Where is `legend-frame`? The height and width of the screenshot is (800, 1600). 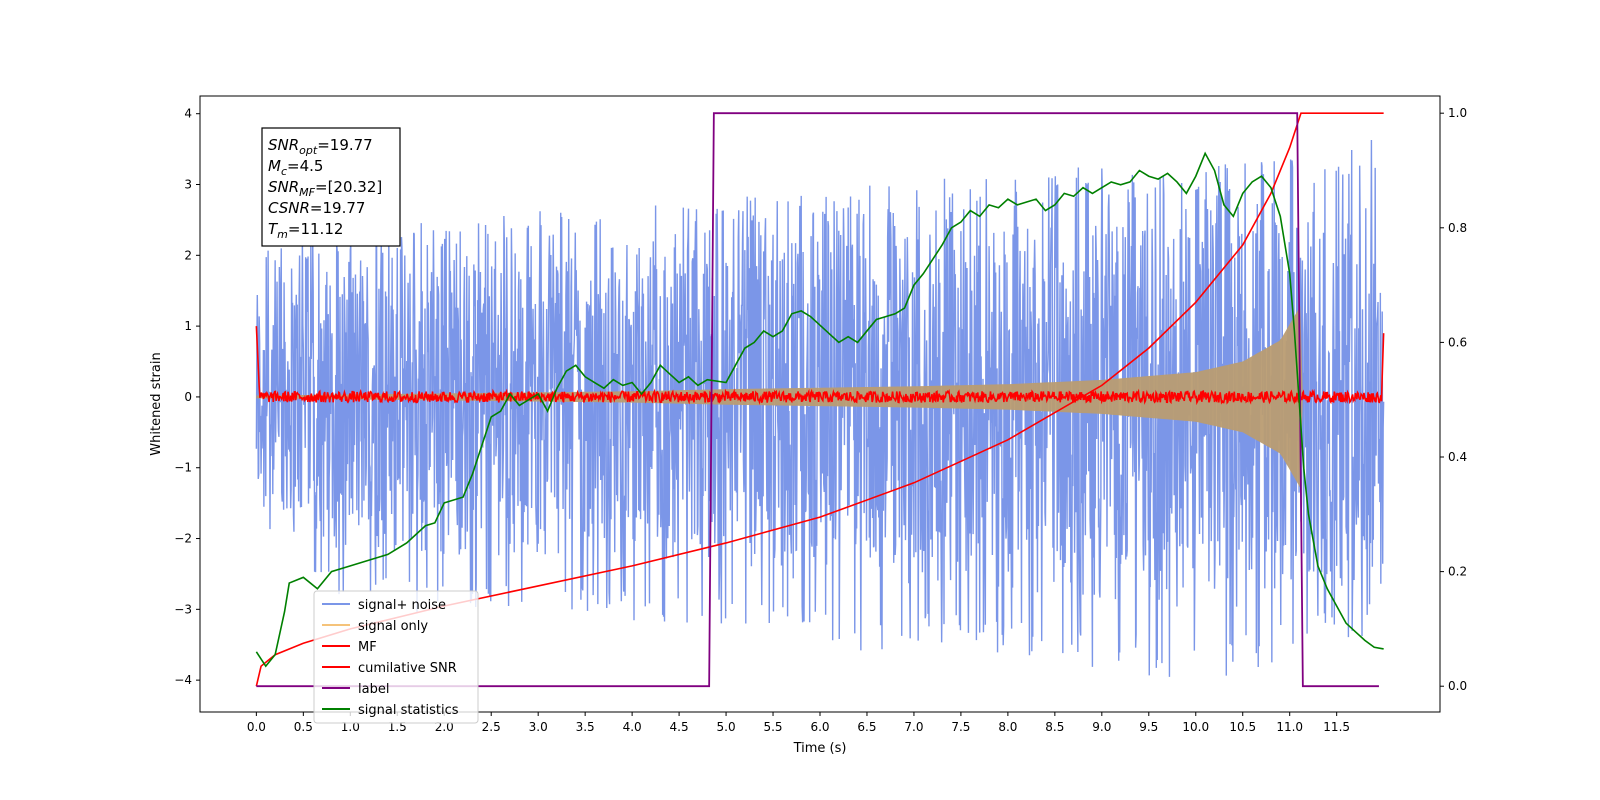
legend-frame is located at coordinates (396, 657).